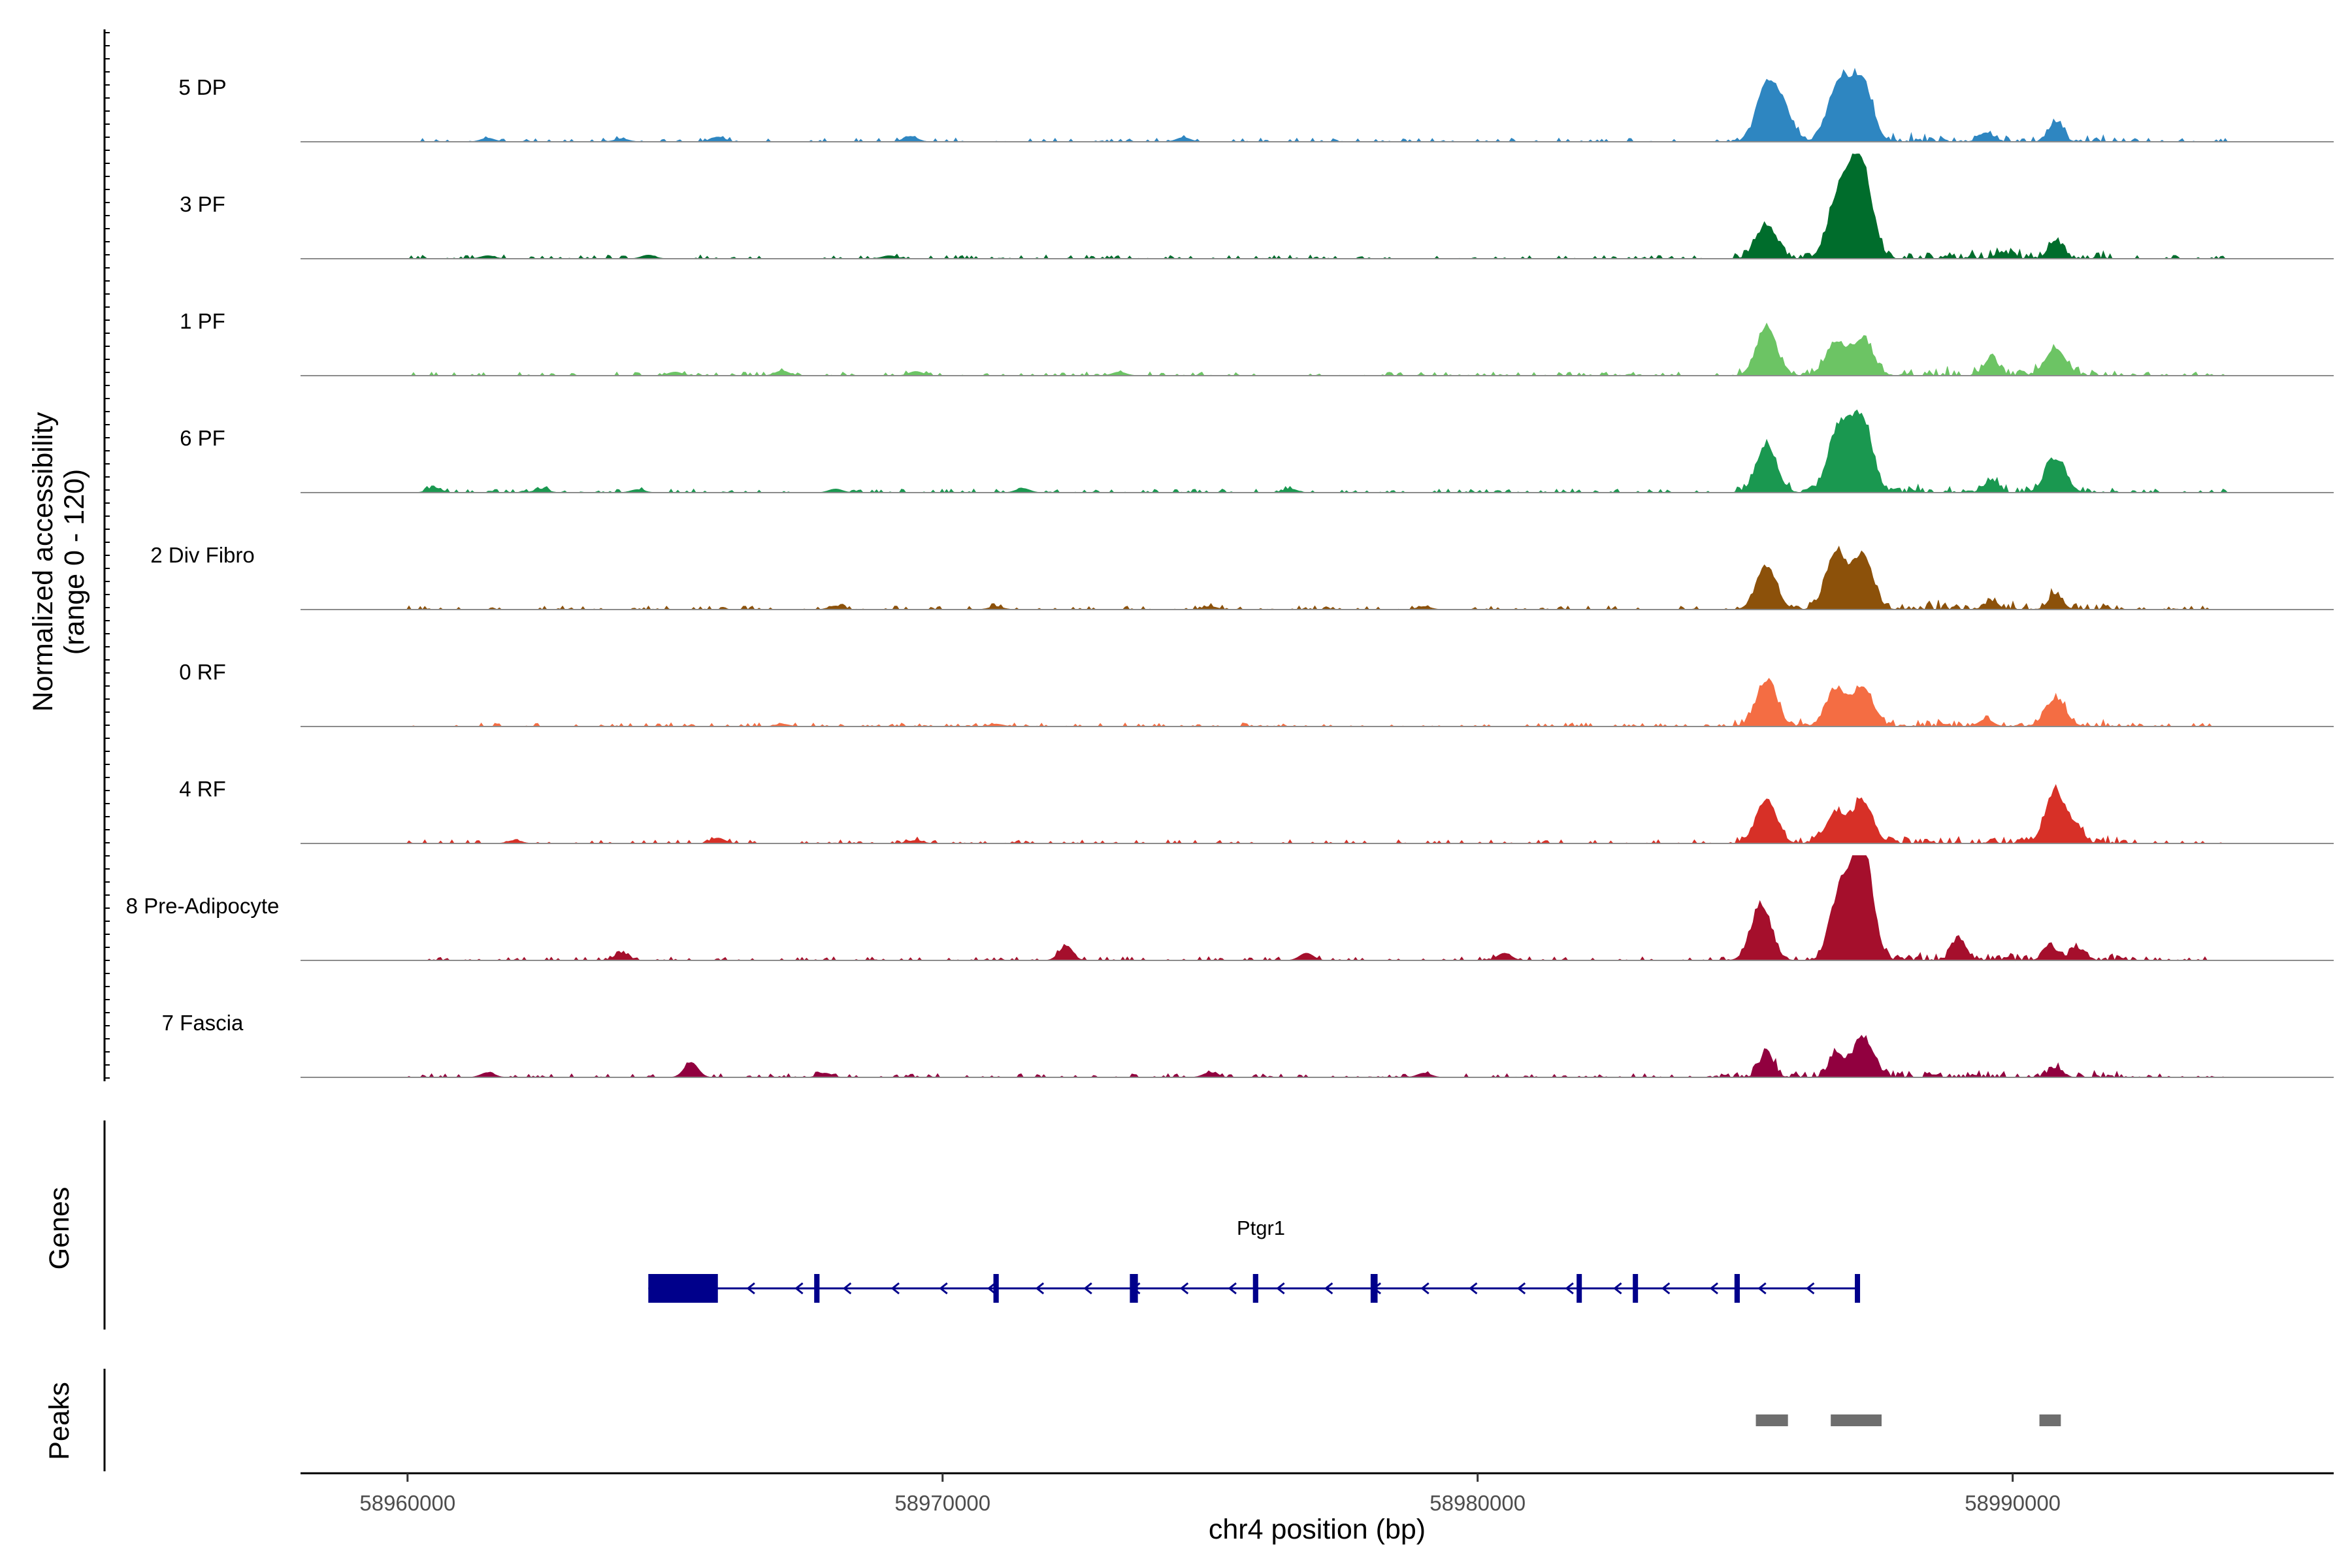 The height and width of the screenshot is (1568, 2352). What do you see at coordinates (407, 1503) in the screenshot?
I see `x-tick-label: 58960000` at bounding box center [407, 1503].